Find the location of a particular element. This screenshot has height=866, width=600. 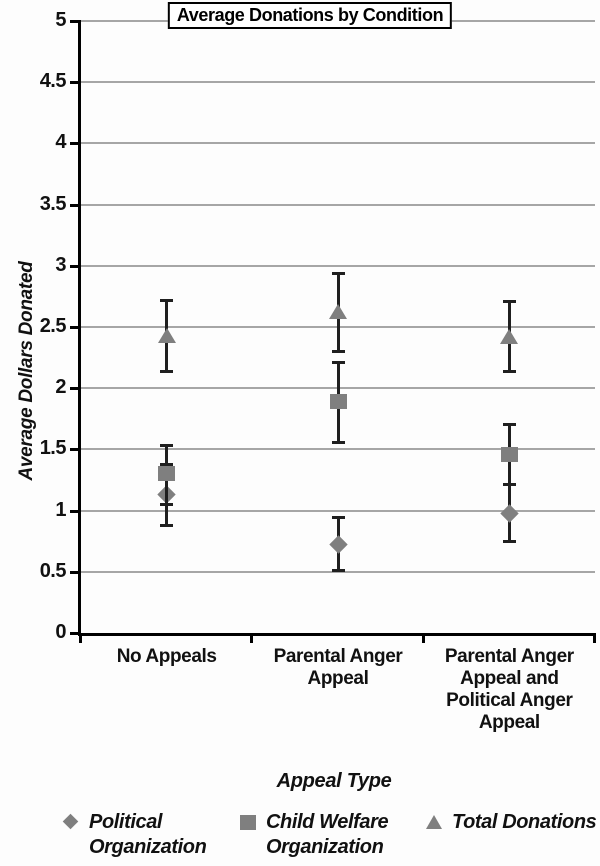

x-axis-title: Appeal Type is located at coordinates (334, 781).